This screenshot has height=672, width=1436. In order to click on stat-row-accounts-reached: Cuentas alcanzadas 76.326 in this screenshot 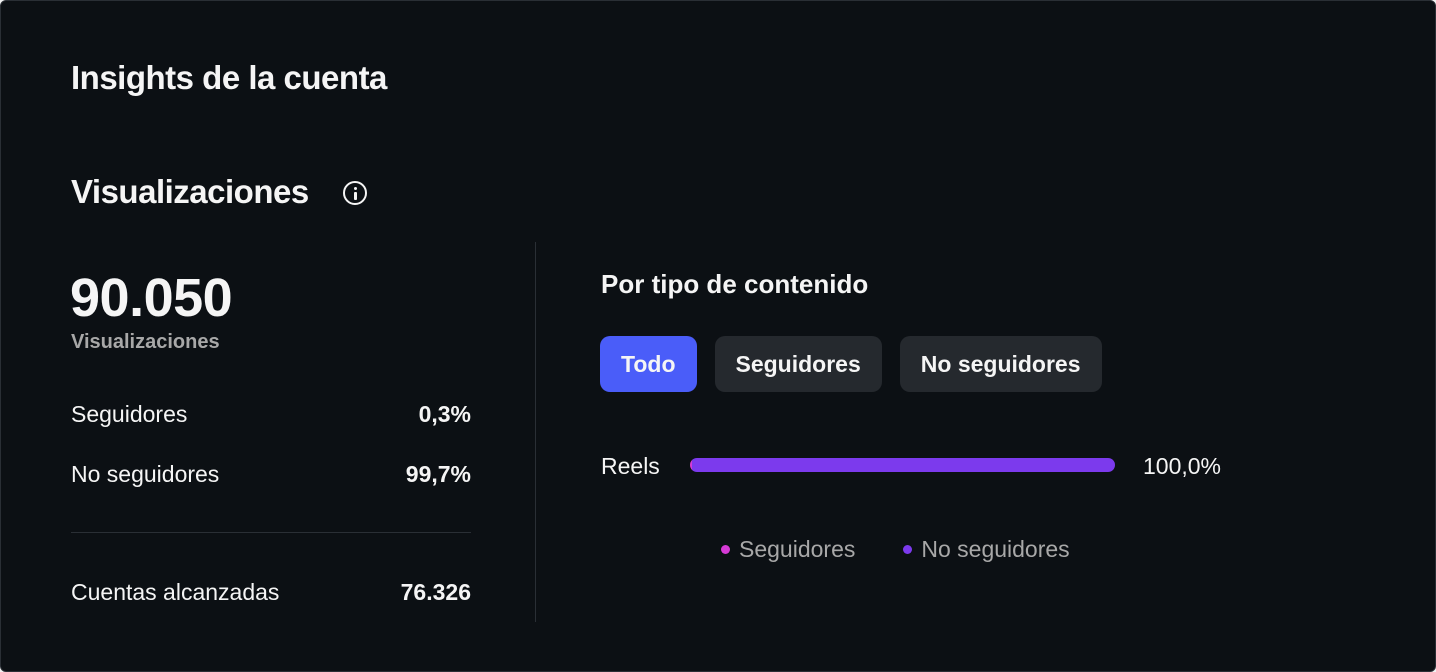, I will do `click(271, 592)`.